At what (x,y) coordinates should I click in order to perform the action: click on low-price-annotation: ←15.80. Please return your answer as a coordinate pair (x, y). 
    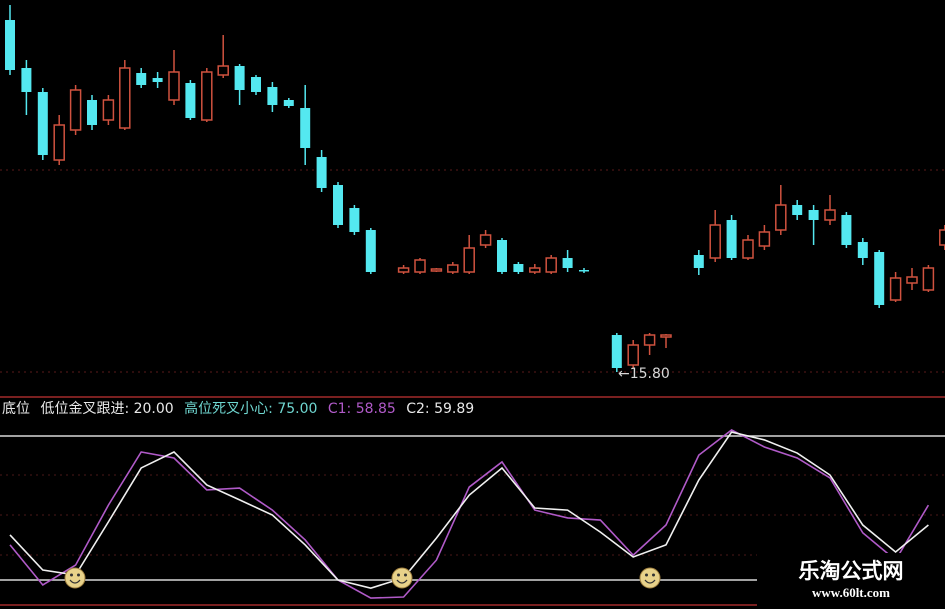
    Looking at the image, I should click on (644, 374).